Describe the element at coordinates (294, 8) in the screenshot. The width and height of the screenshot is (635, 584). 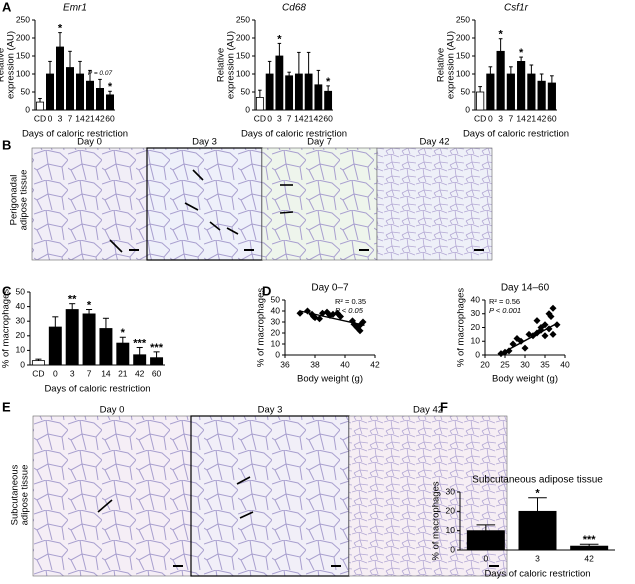
I see `chart-title: Cd68` at that location.